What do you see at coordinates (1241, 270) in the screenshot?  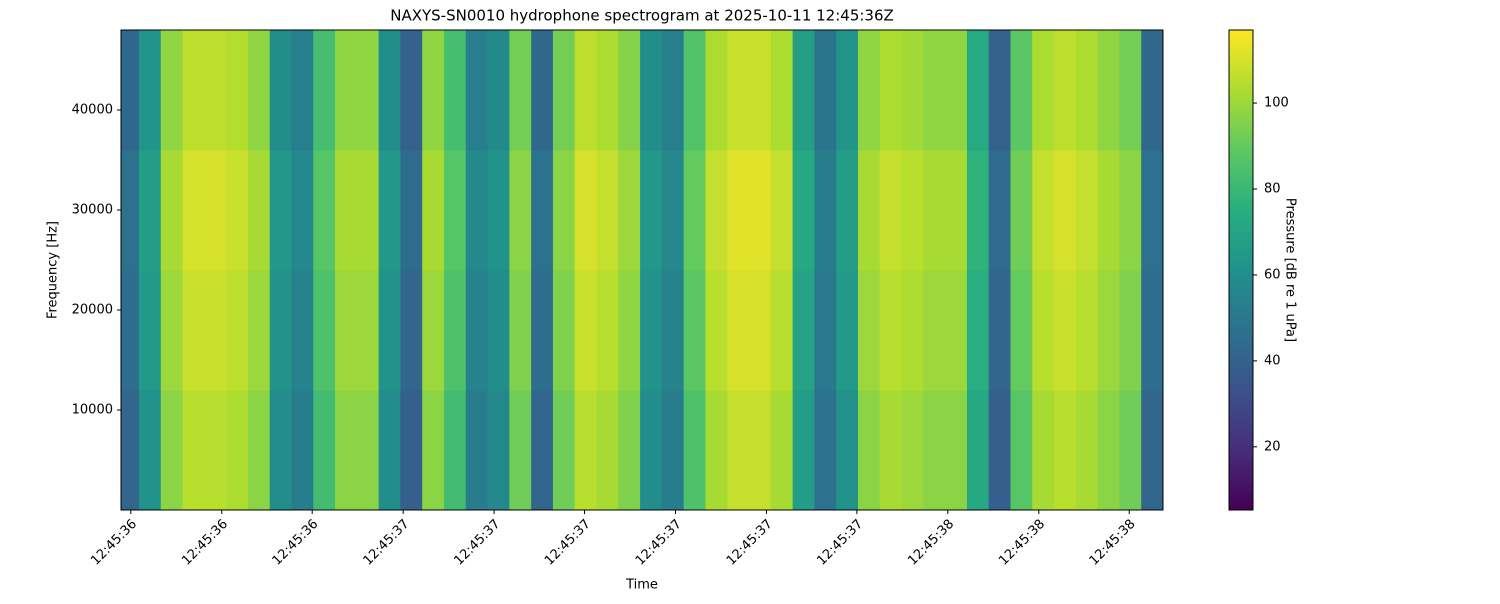 I see `colorbar` at bounding box center [1241, 270].